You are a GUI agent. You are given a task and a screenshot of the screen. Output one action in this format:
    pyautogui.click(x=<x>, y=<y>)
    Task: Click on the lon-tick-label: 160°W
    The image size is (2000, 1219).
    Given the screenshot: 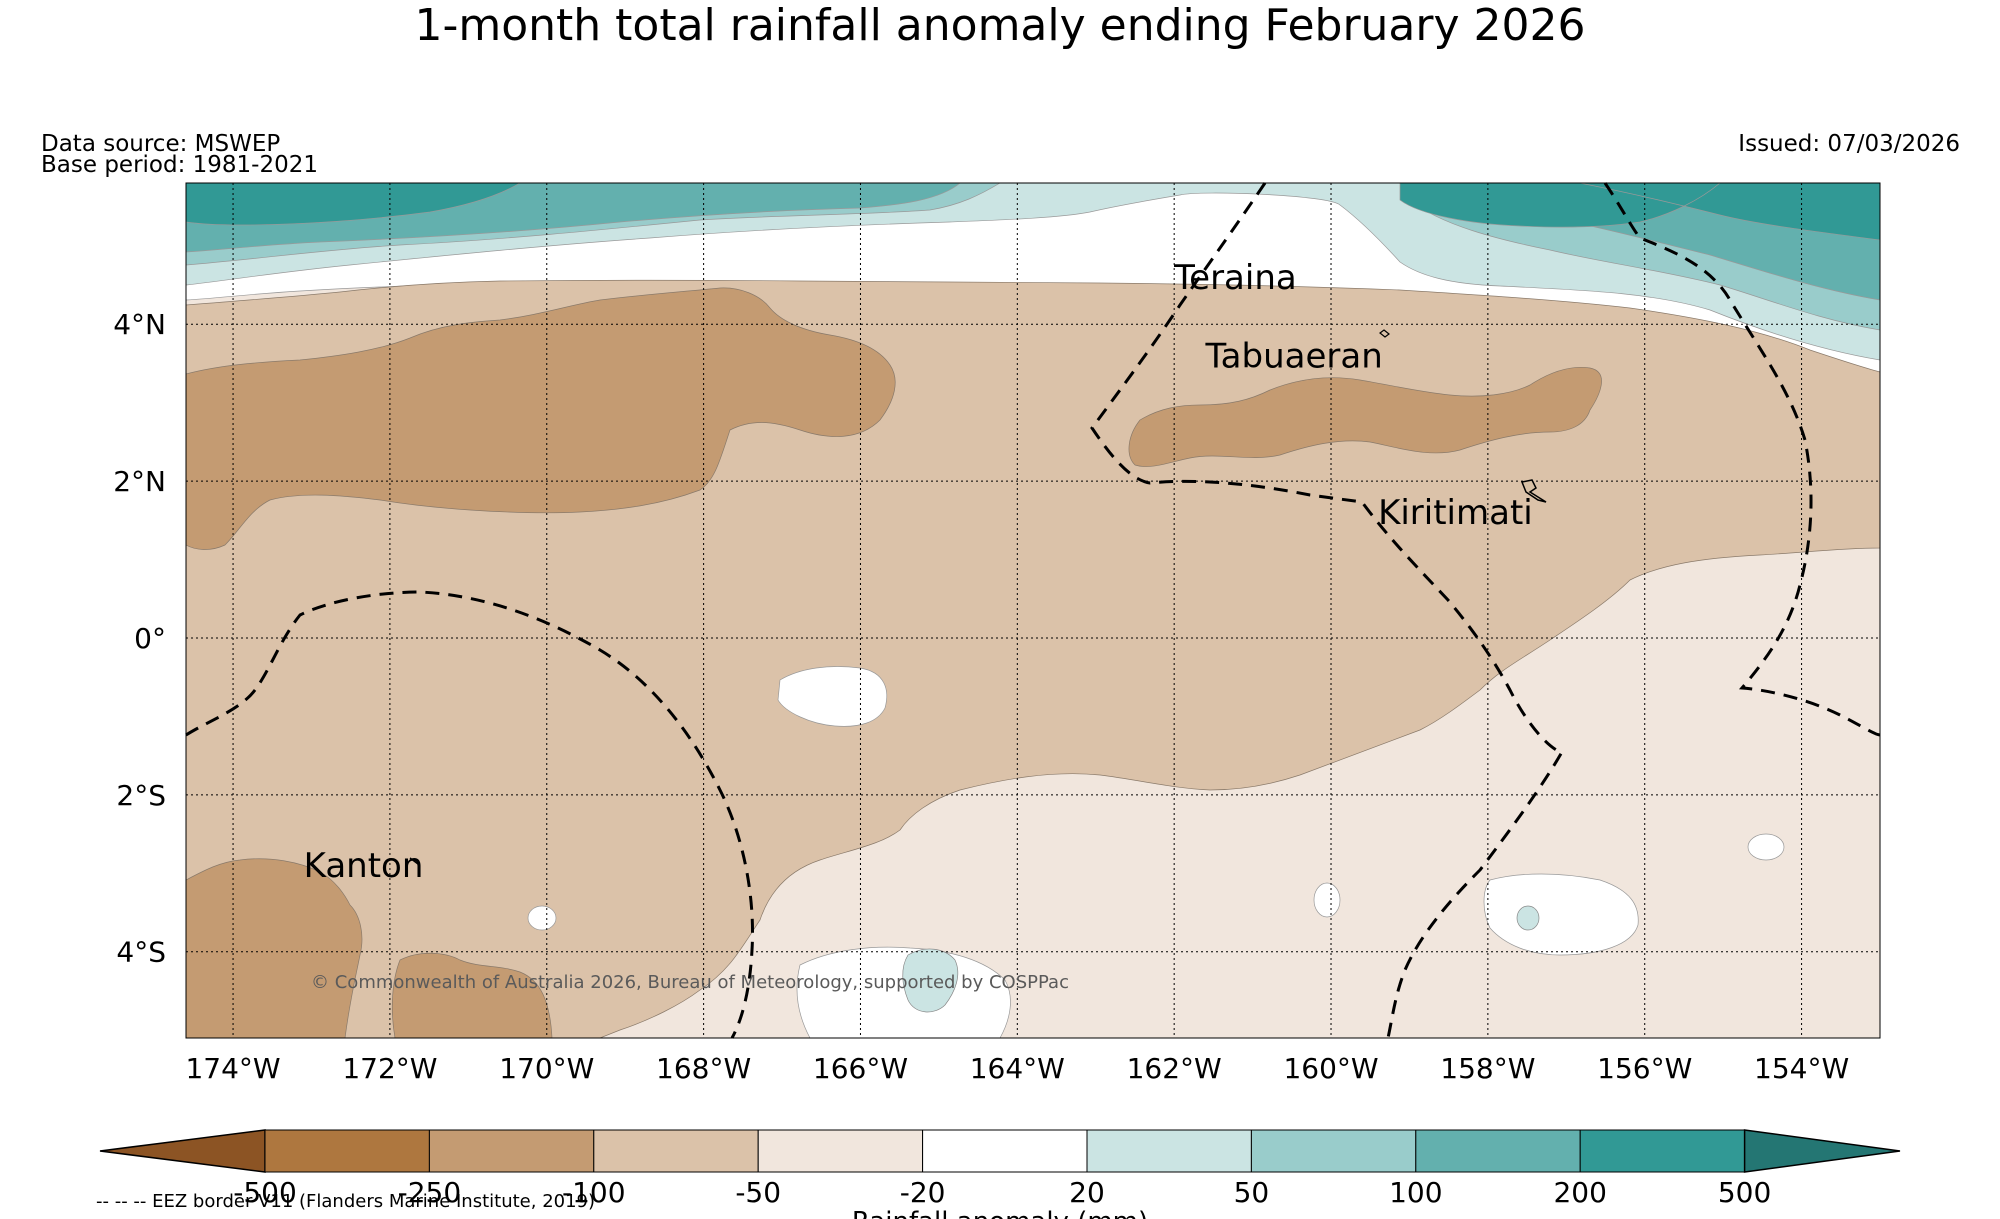 What is the action you would take?
    pyautogui.click(x=1330, y=1068)
    